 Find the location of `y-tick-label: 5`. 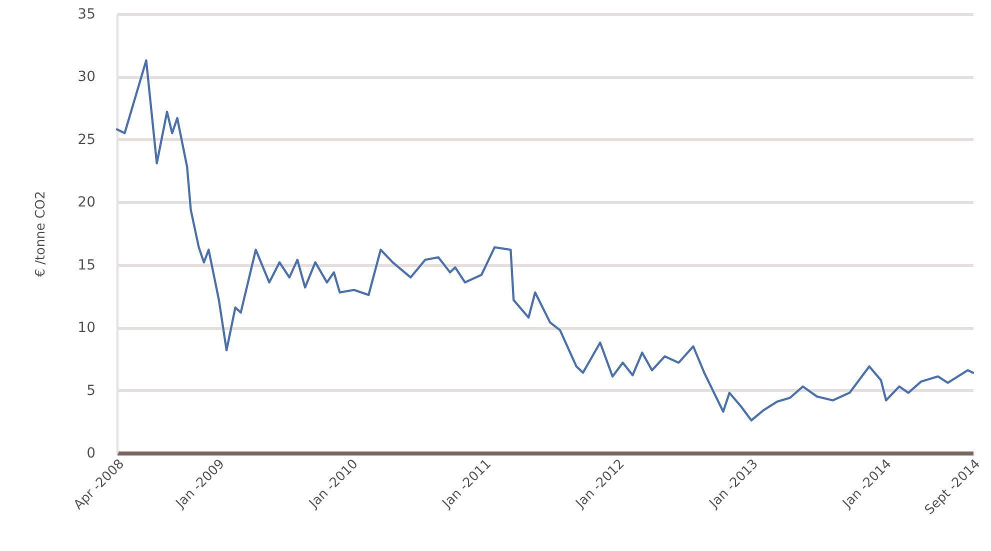

y-tick-label: 5 is located at coordinates (91, 390).